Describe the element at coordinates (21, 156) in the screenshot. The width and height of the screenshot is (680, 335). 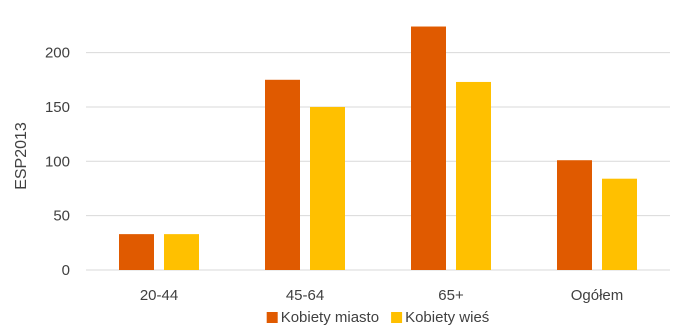
I see `y-axis-label: ESP2013` at that location.